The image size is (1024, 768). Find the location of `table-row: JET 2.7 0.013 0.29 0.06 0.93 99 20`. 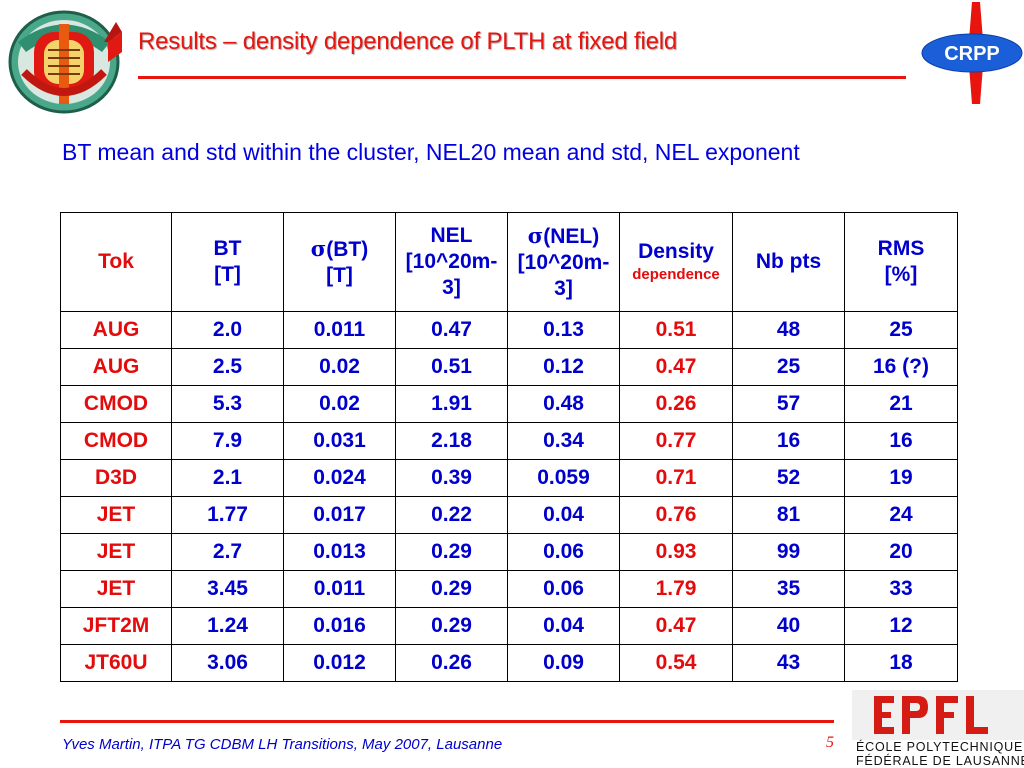

table-row: JET 2.7 0.013 0.29 0.06 0.93 99 20 is located at coordinates (509, 552).